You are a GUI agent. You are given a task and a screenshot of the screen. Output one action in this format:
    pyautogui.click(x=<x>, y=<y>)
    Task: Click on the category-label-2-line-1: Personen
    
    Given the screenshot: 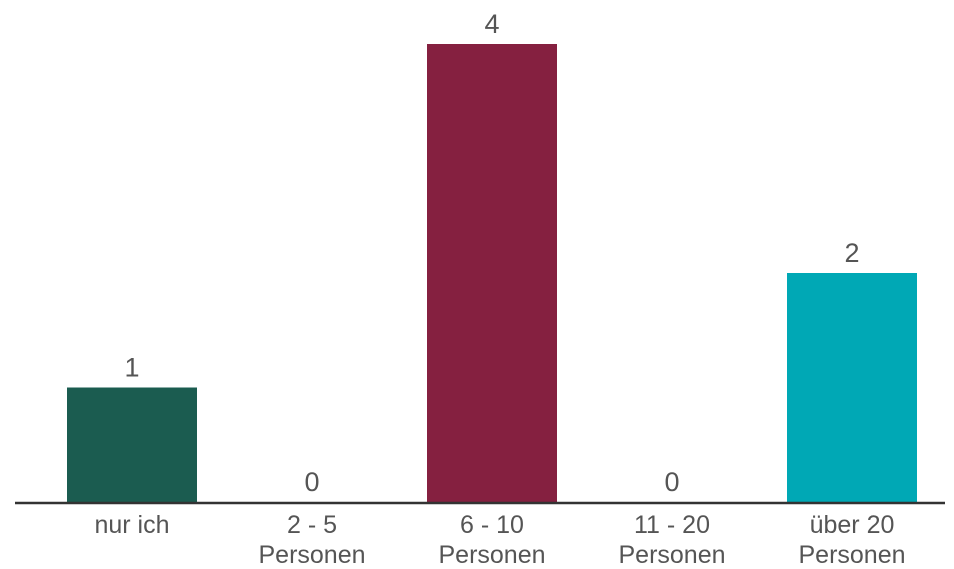 What is the action you would take?
    pyautogui.click(x=491, y=555)
    